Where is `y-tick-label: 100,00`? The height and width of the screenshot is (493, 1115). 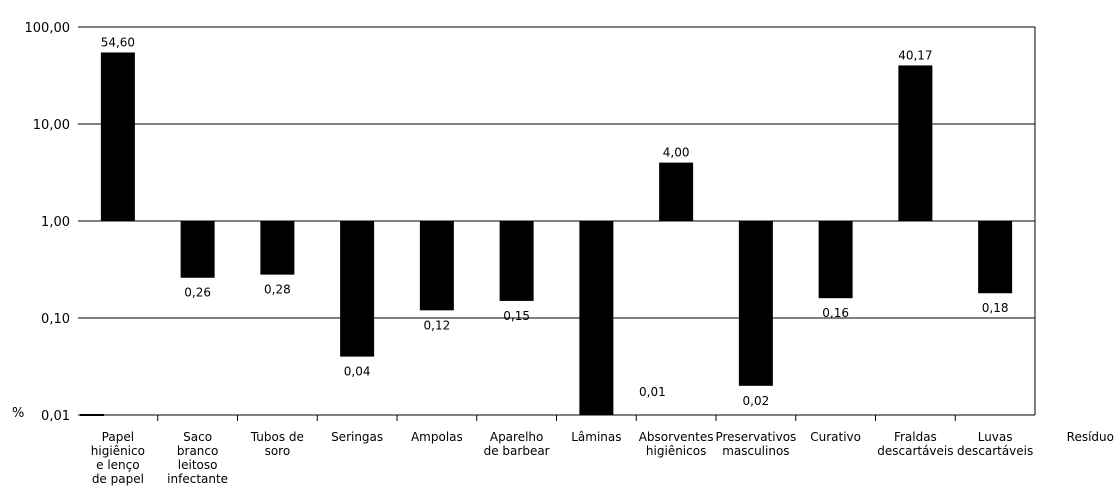 y-tick-label: 100,00 is located at coordinates (48, 28).